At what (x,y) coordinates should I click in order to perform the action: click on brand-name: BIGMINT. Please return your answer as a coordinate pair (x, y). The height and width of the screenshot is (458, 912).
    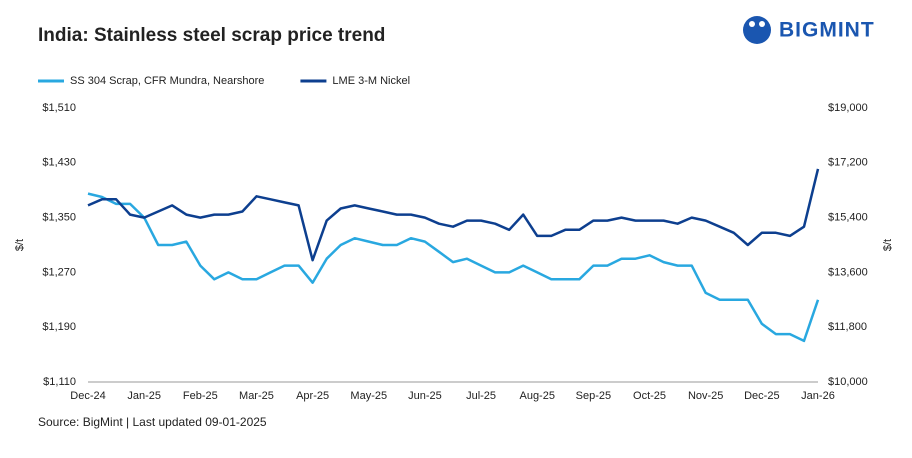
    Looking at the image, I should click on (827, 30).